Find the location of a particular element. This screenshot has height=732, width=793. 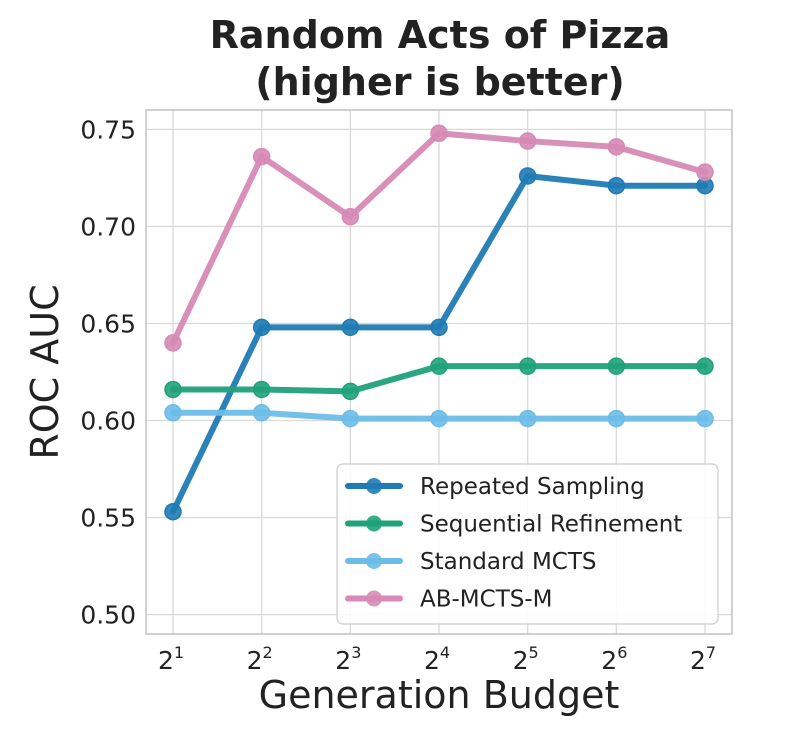

x-tick-labels: 21 22 23 24 25 26 27 is located at coordinates (437, 659).